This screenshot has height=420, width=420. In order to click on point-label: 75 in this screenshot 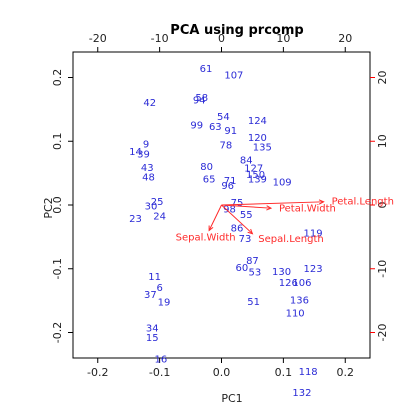, I will do `click(237, 203)`.